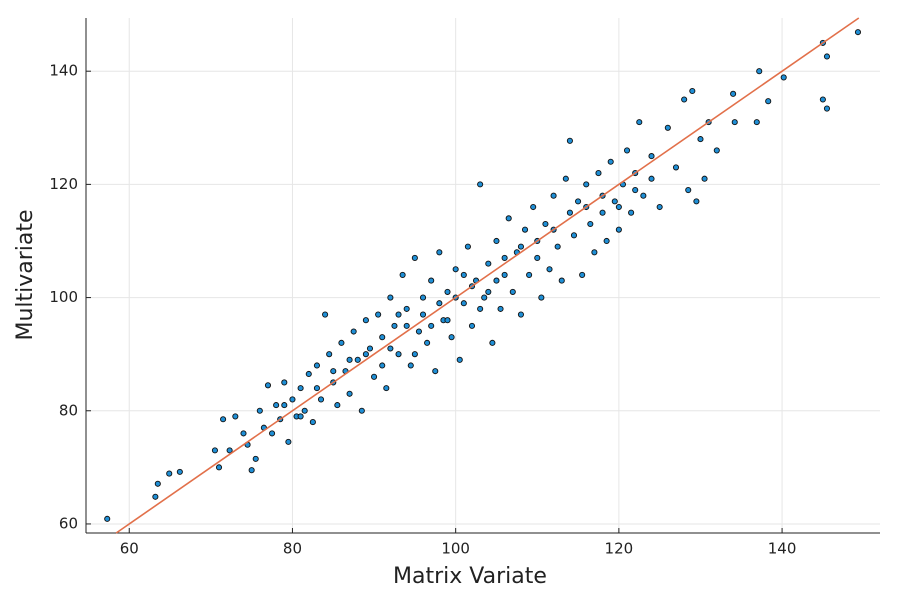 Image resolution: width=899 pixels, height=603 pixels. I want to click on y-tick-label: 60, so click(68, 523).